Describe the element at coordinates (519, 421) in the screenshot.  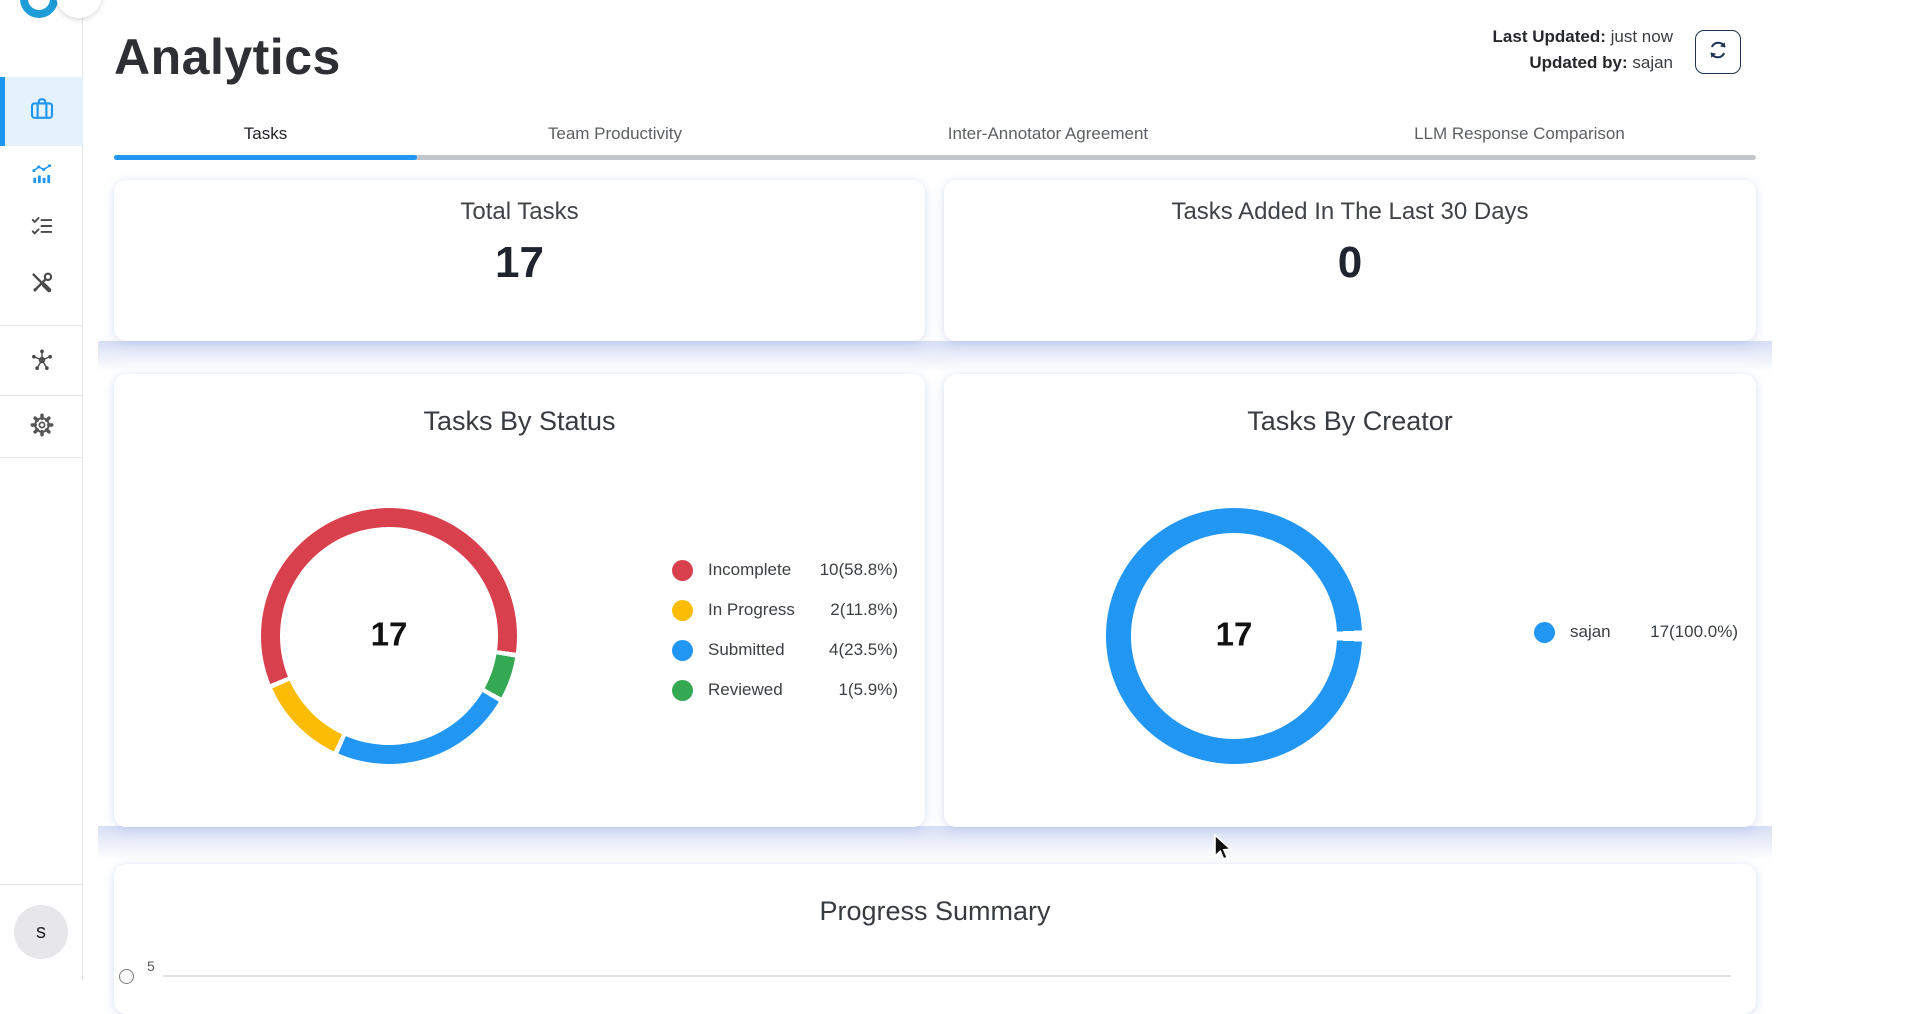
I see `chart-title: Tasks By Status` at that location.